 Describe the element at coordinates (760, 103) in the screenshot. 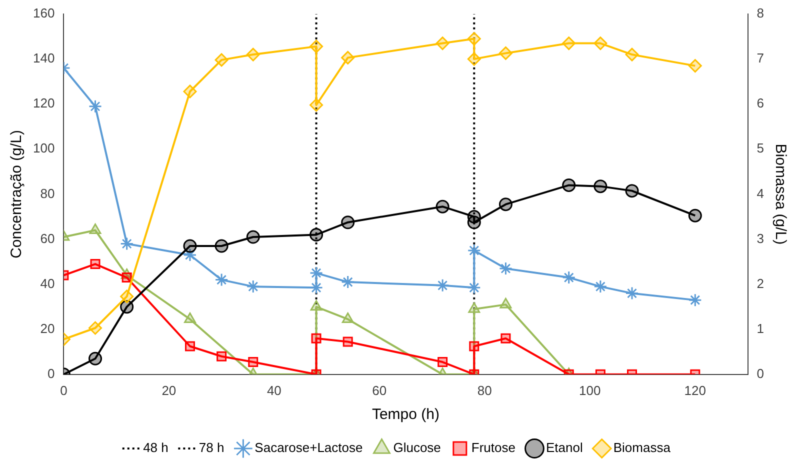

I see `y2-tick-label: 6` at that location.